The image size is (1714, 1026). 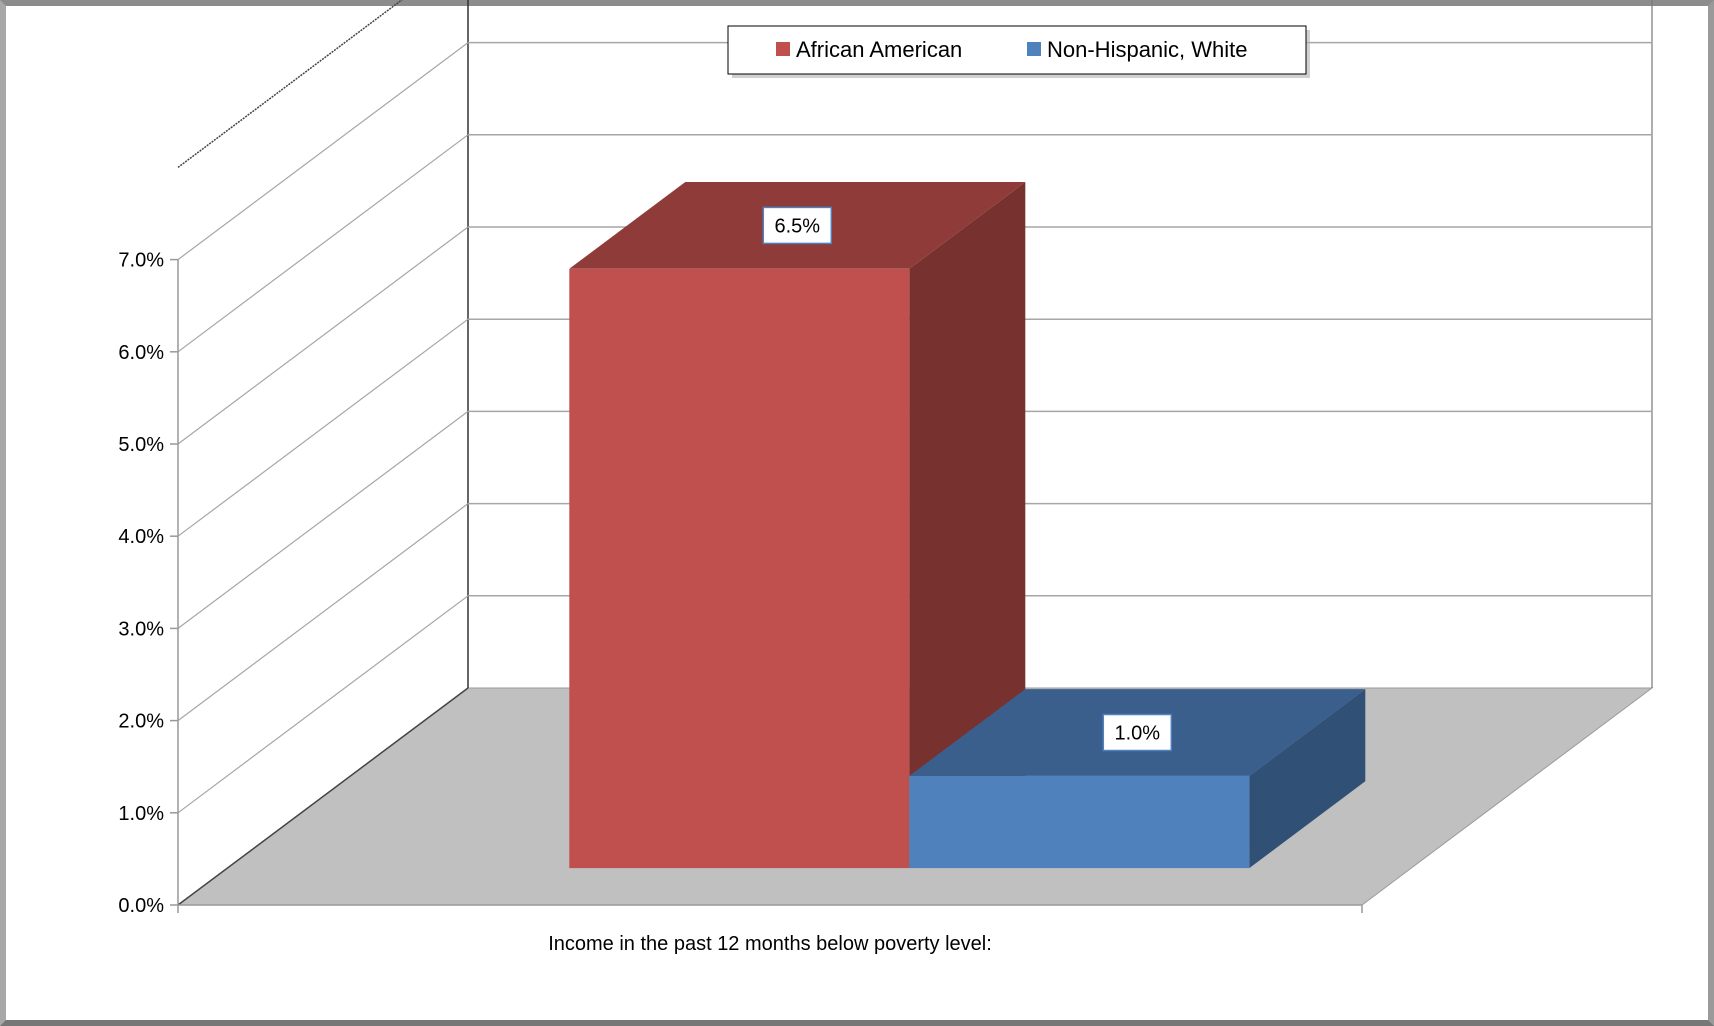 I want to click on y-tick-label: 7.0%, so click(x=141, y=261).